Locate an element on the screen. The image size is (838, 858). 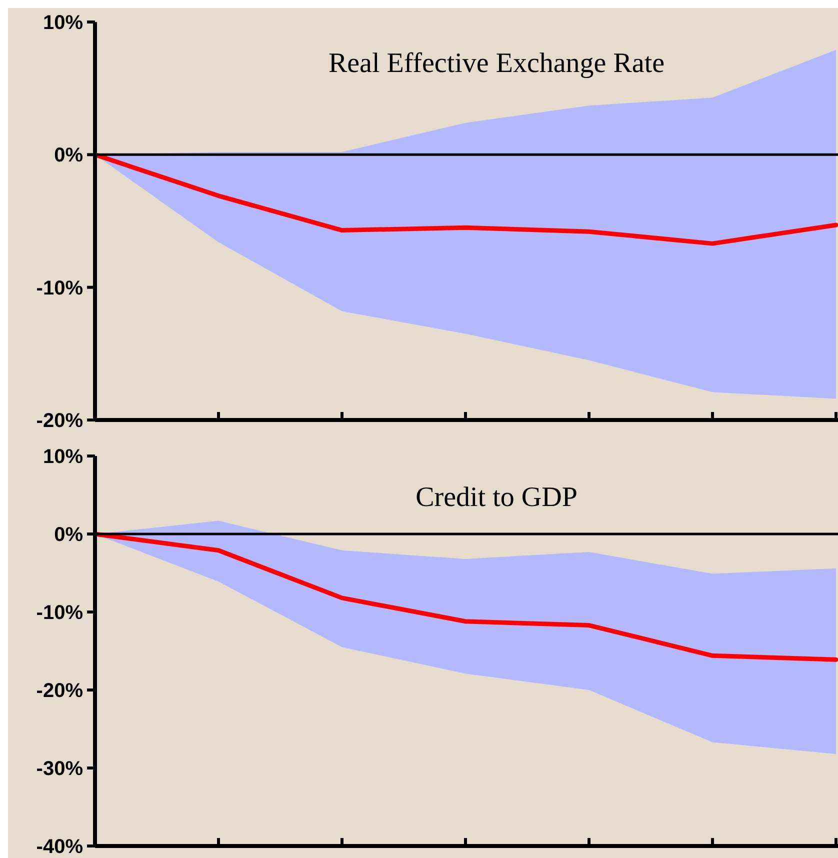
text: Real Effective Exchange Rate is located at coordinates (496, 63).